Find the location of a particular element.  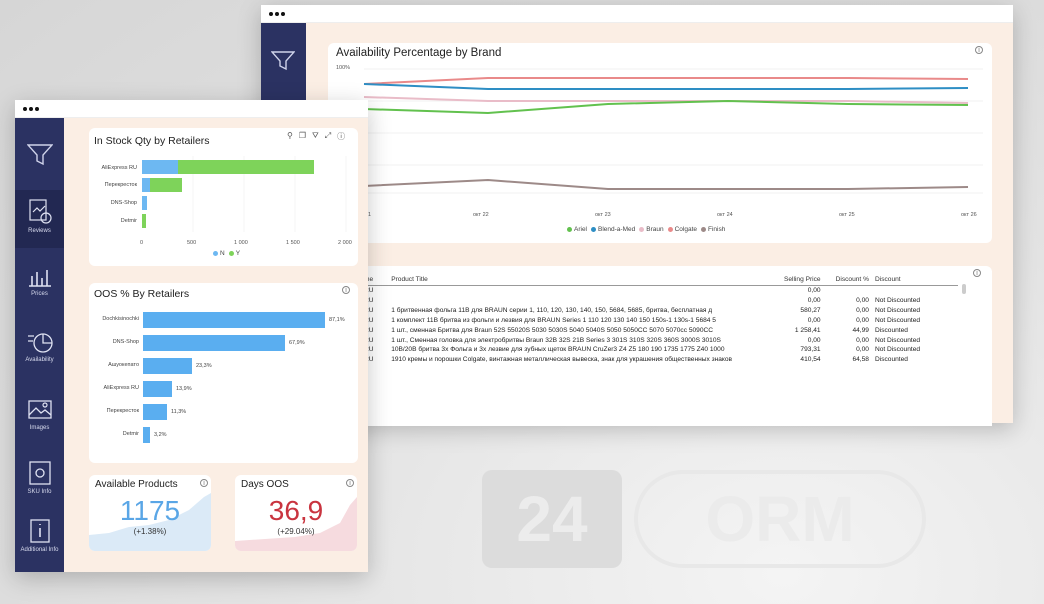

retailer-label: AliExpress RU is located at coordinates (119, 168).